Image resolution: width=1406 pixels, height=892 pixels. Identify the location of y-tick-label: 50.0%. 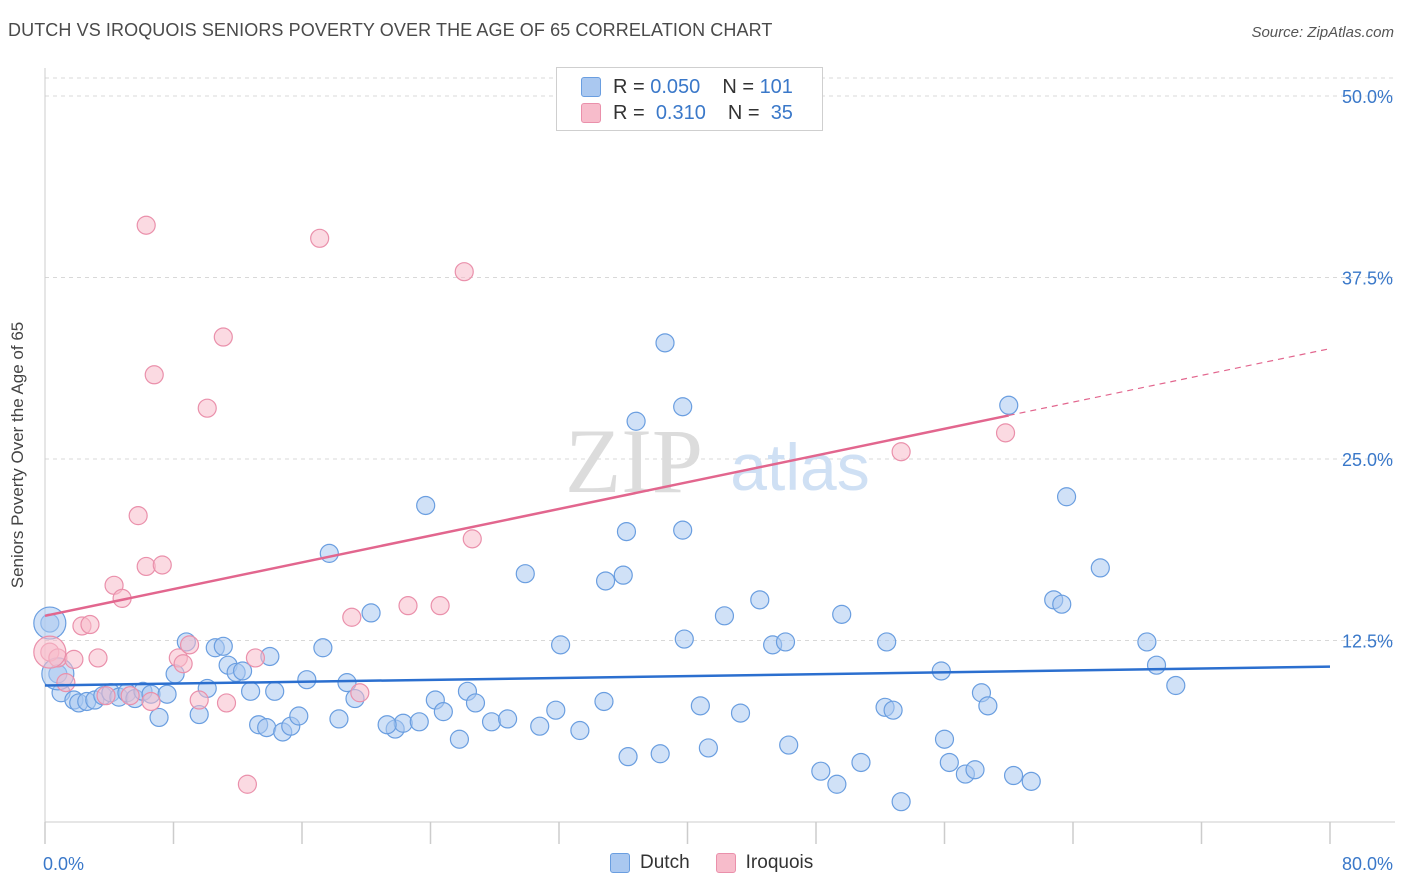
(1367, 97).